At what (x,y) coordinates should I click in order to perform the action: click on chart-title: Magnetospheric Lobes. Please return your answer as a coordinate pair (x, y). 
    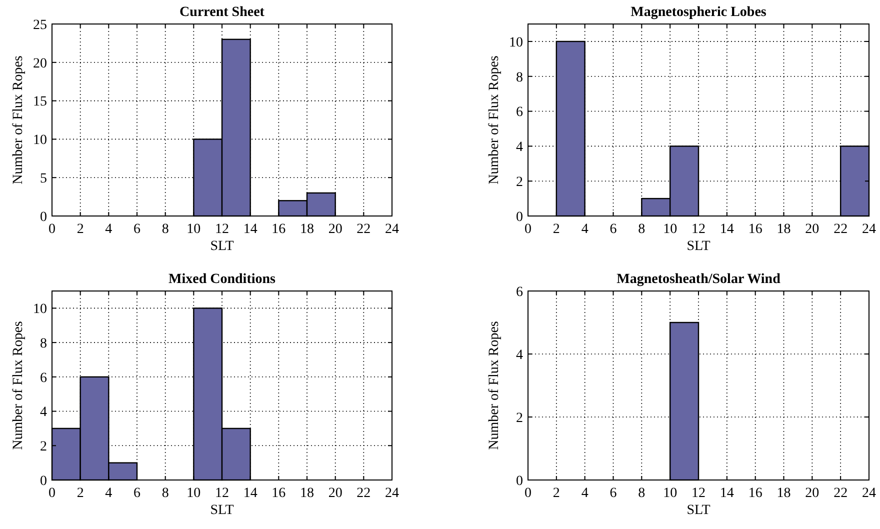
    Looking at the image, I should click on (698, 12).